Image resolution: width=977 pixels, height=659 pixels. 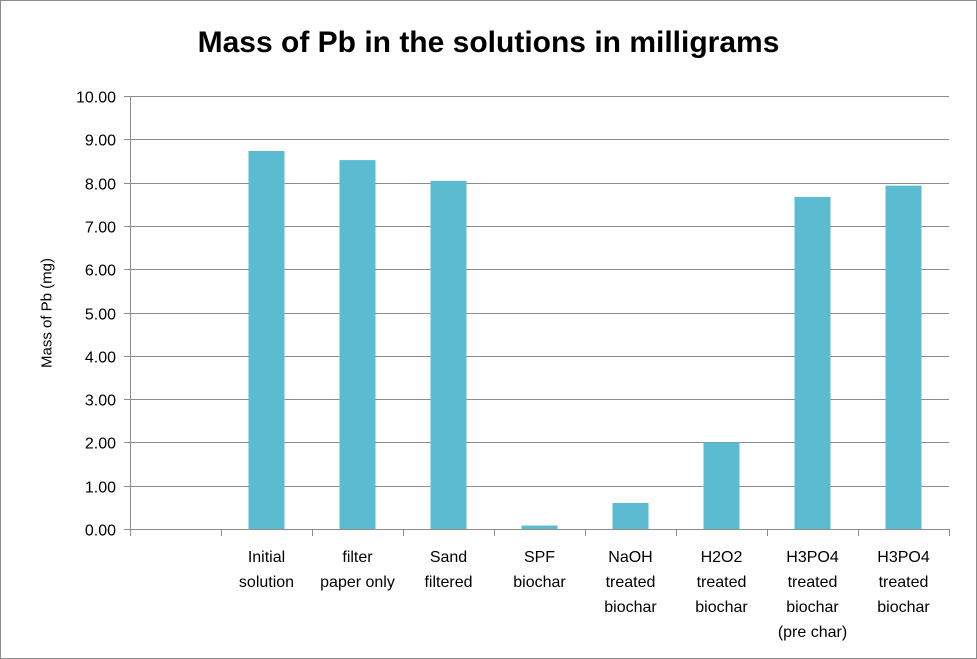 What do you see at coordinates (357, 557) in the screenshot?
I see `x-category-label: filter` at bounding box center [357, 557].